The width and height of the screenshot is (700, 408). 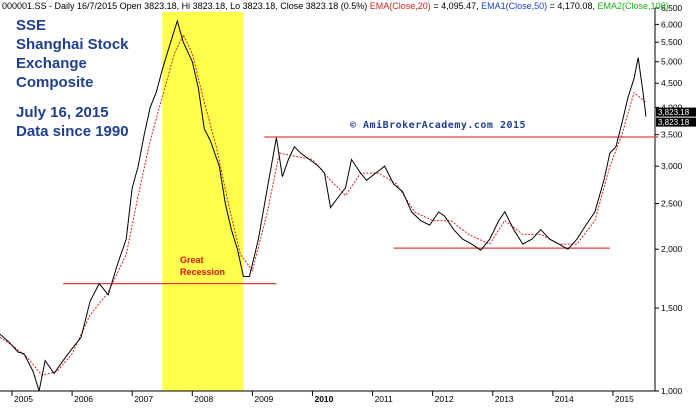 What do you see at coordinates (672, 8) in the screenshot?
I see `y-tick-label: 6,500` at bounding box center [672, 8].